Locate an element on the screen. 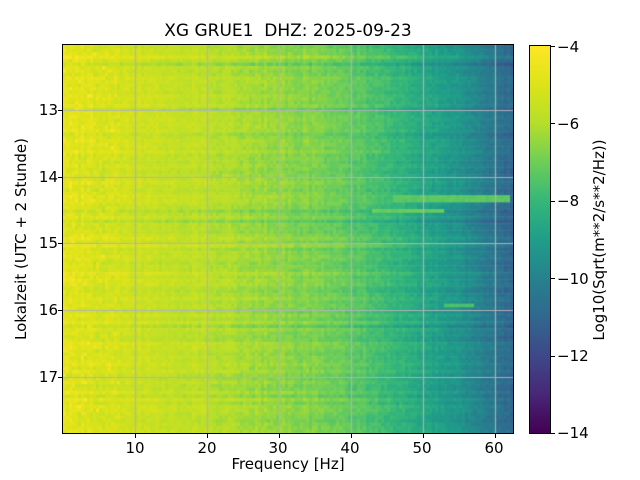 The image size is (640, 480). y-tick-label: 14 is located at coordinates (48, 177).